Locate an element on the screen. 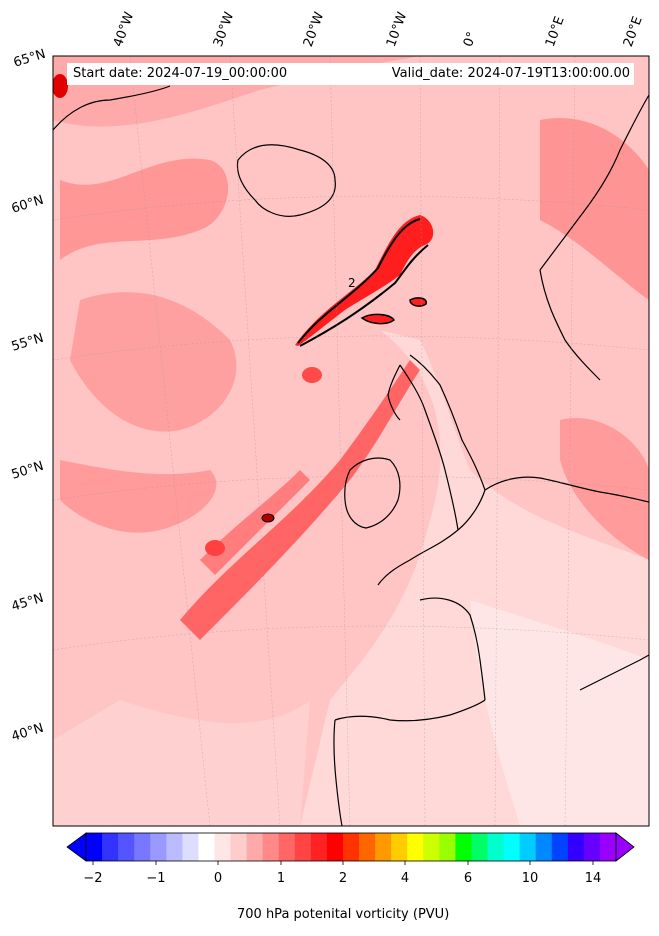 This screenshot has height=936, width=659. start-date: Start date: 2024-07-19_00:00:00 is located at coordinates (180, 73).